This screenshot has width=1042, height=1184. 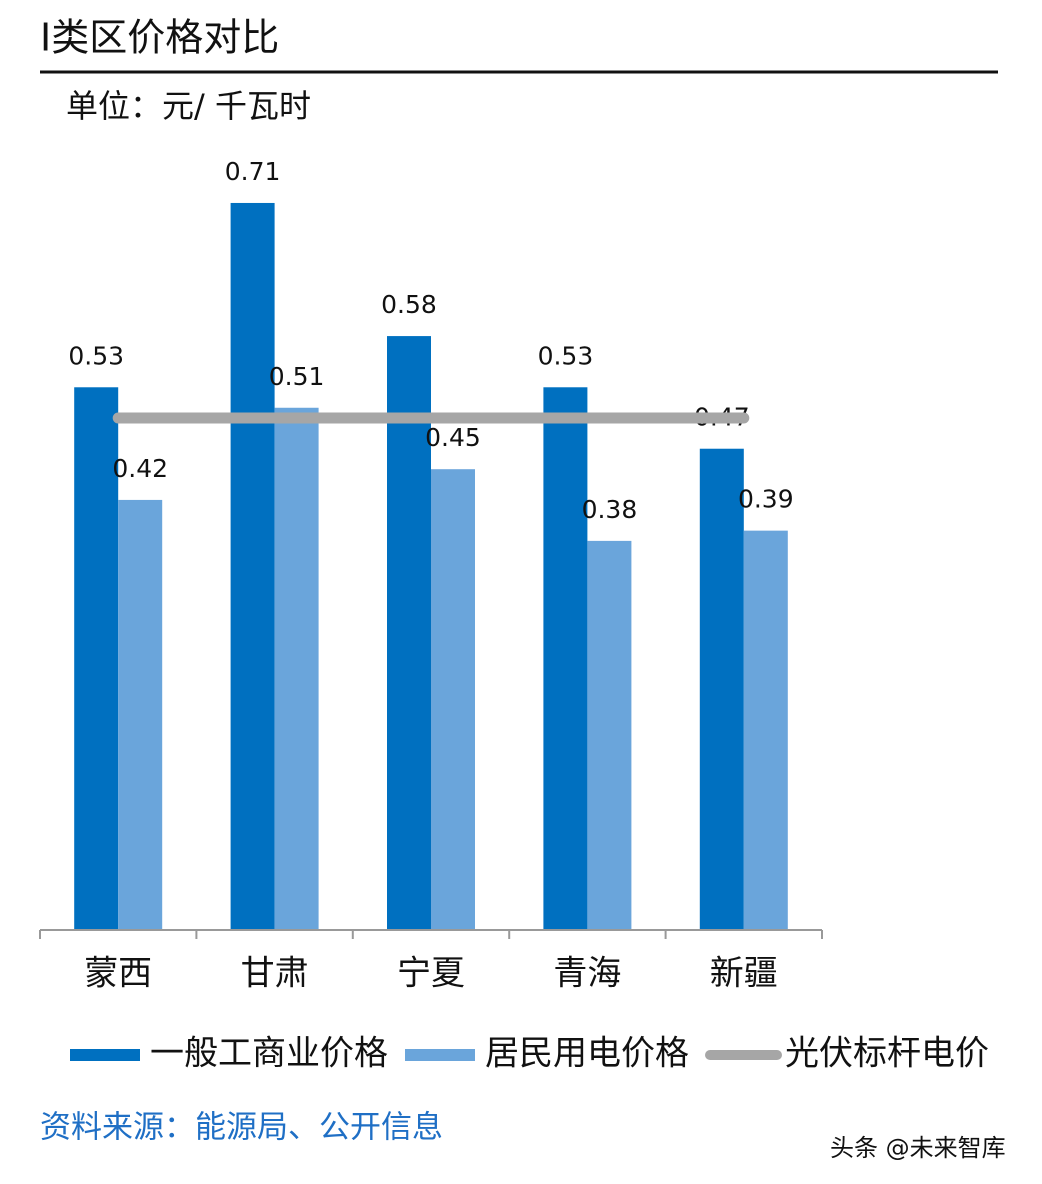 What do you see at coordinates (744, 974) in the screenshot?
I see `x-tick-label: 新疆` at bounding box center [744, 974].